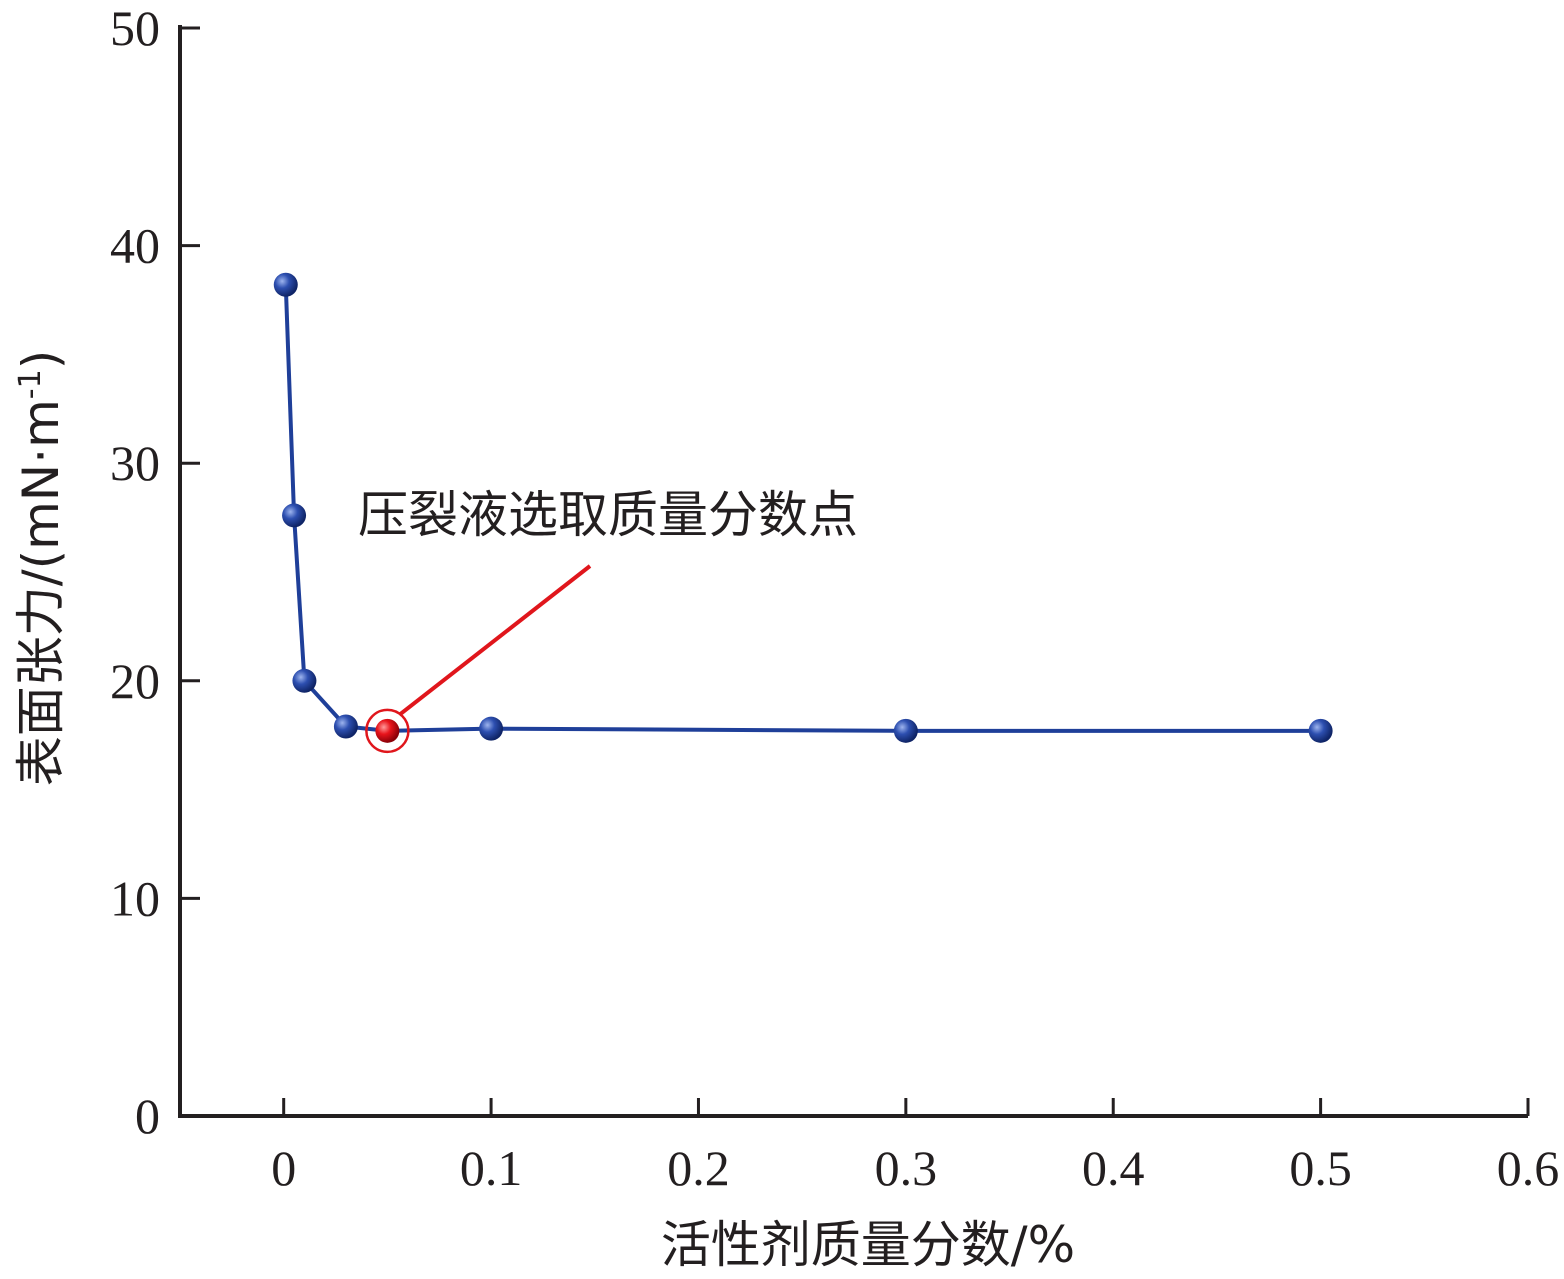  Describe the element at coordinates (1113, 1168) in the screenshot. I see `x-tick-label: 0.4` at that location.